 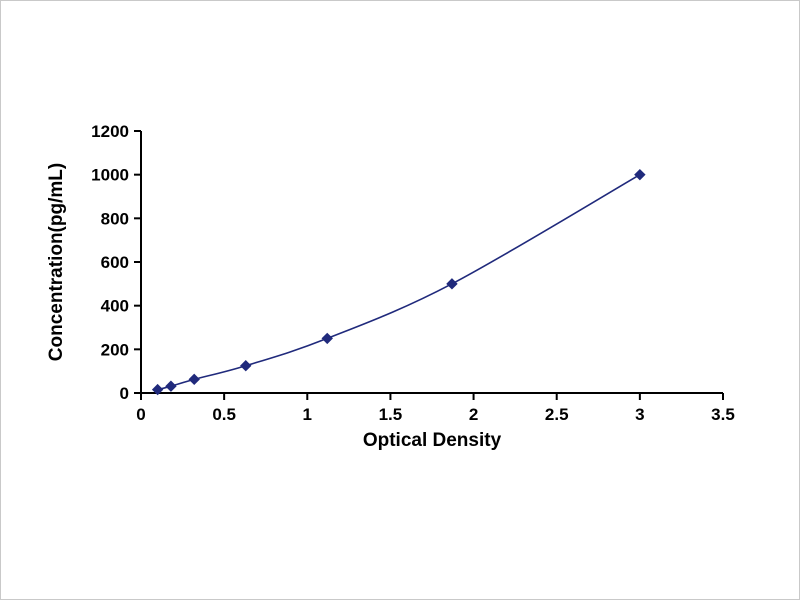 What do you see at coordinates (56, 262) in the screenshot?
I see `y-axis-title: Concentration(pg/mL)` at bounding box center [56, 262].